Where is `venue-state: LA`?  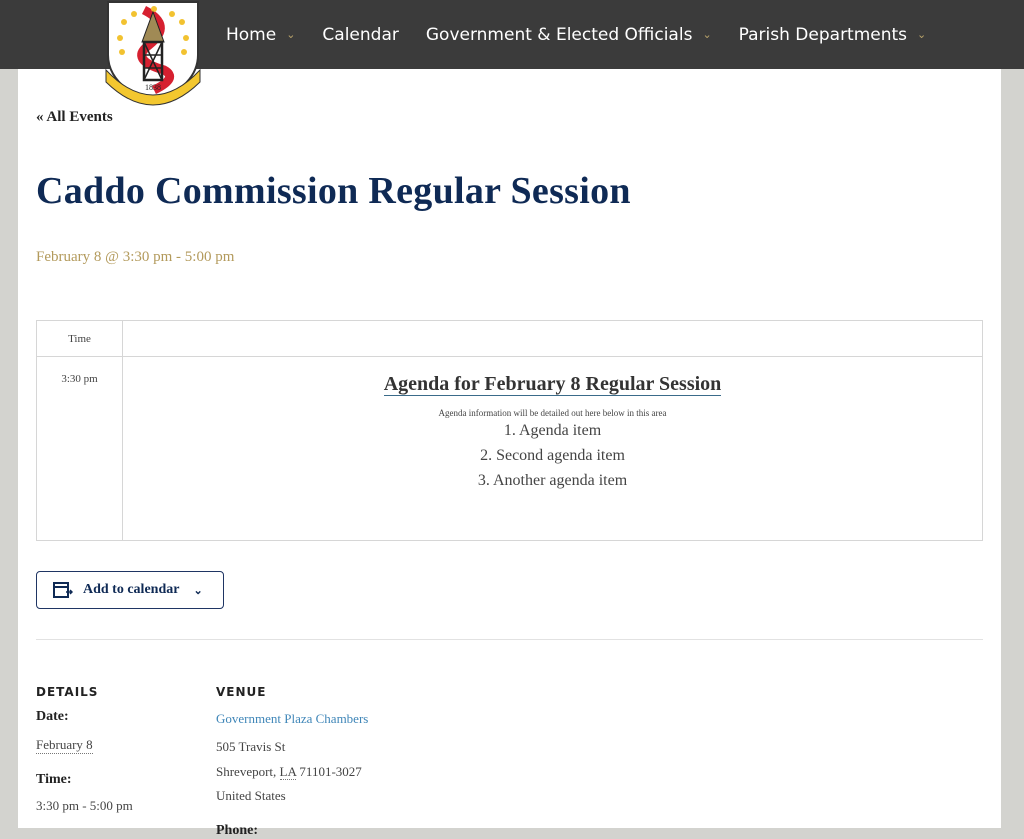
venue-state: LA is located at coordinates (288, 772).